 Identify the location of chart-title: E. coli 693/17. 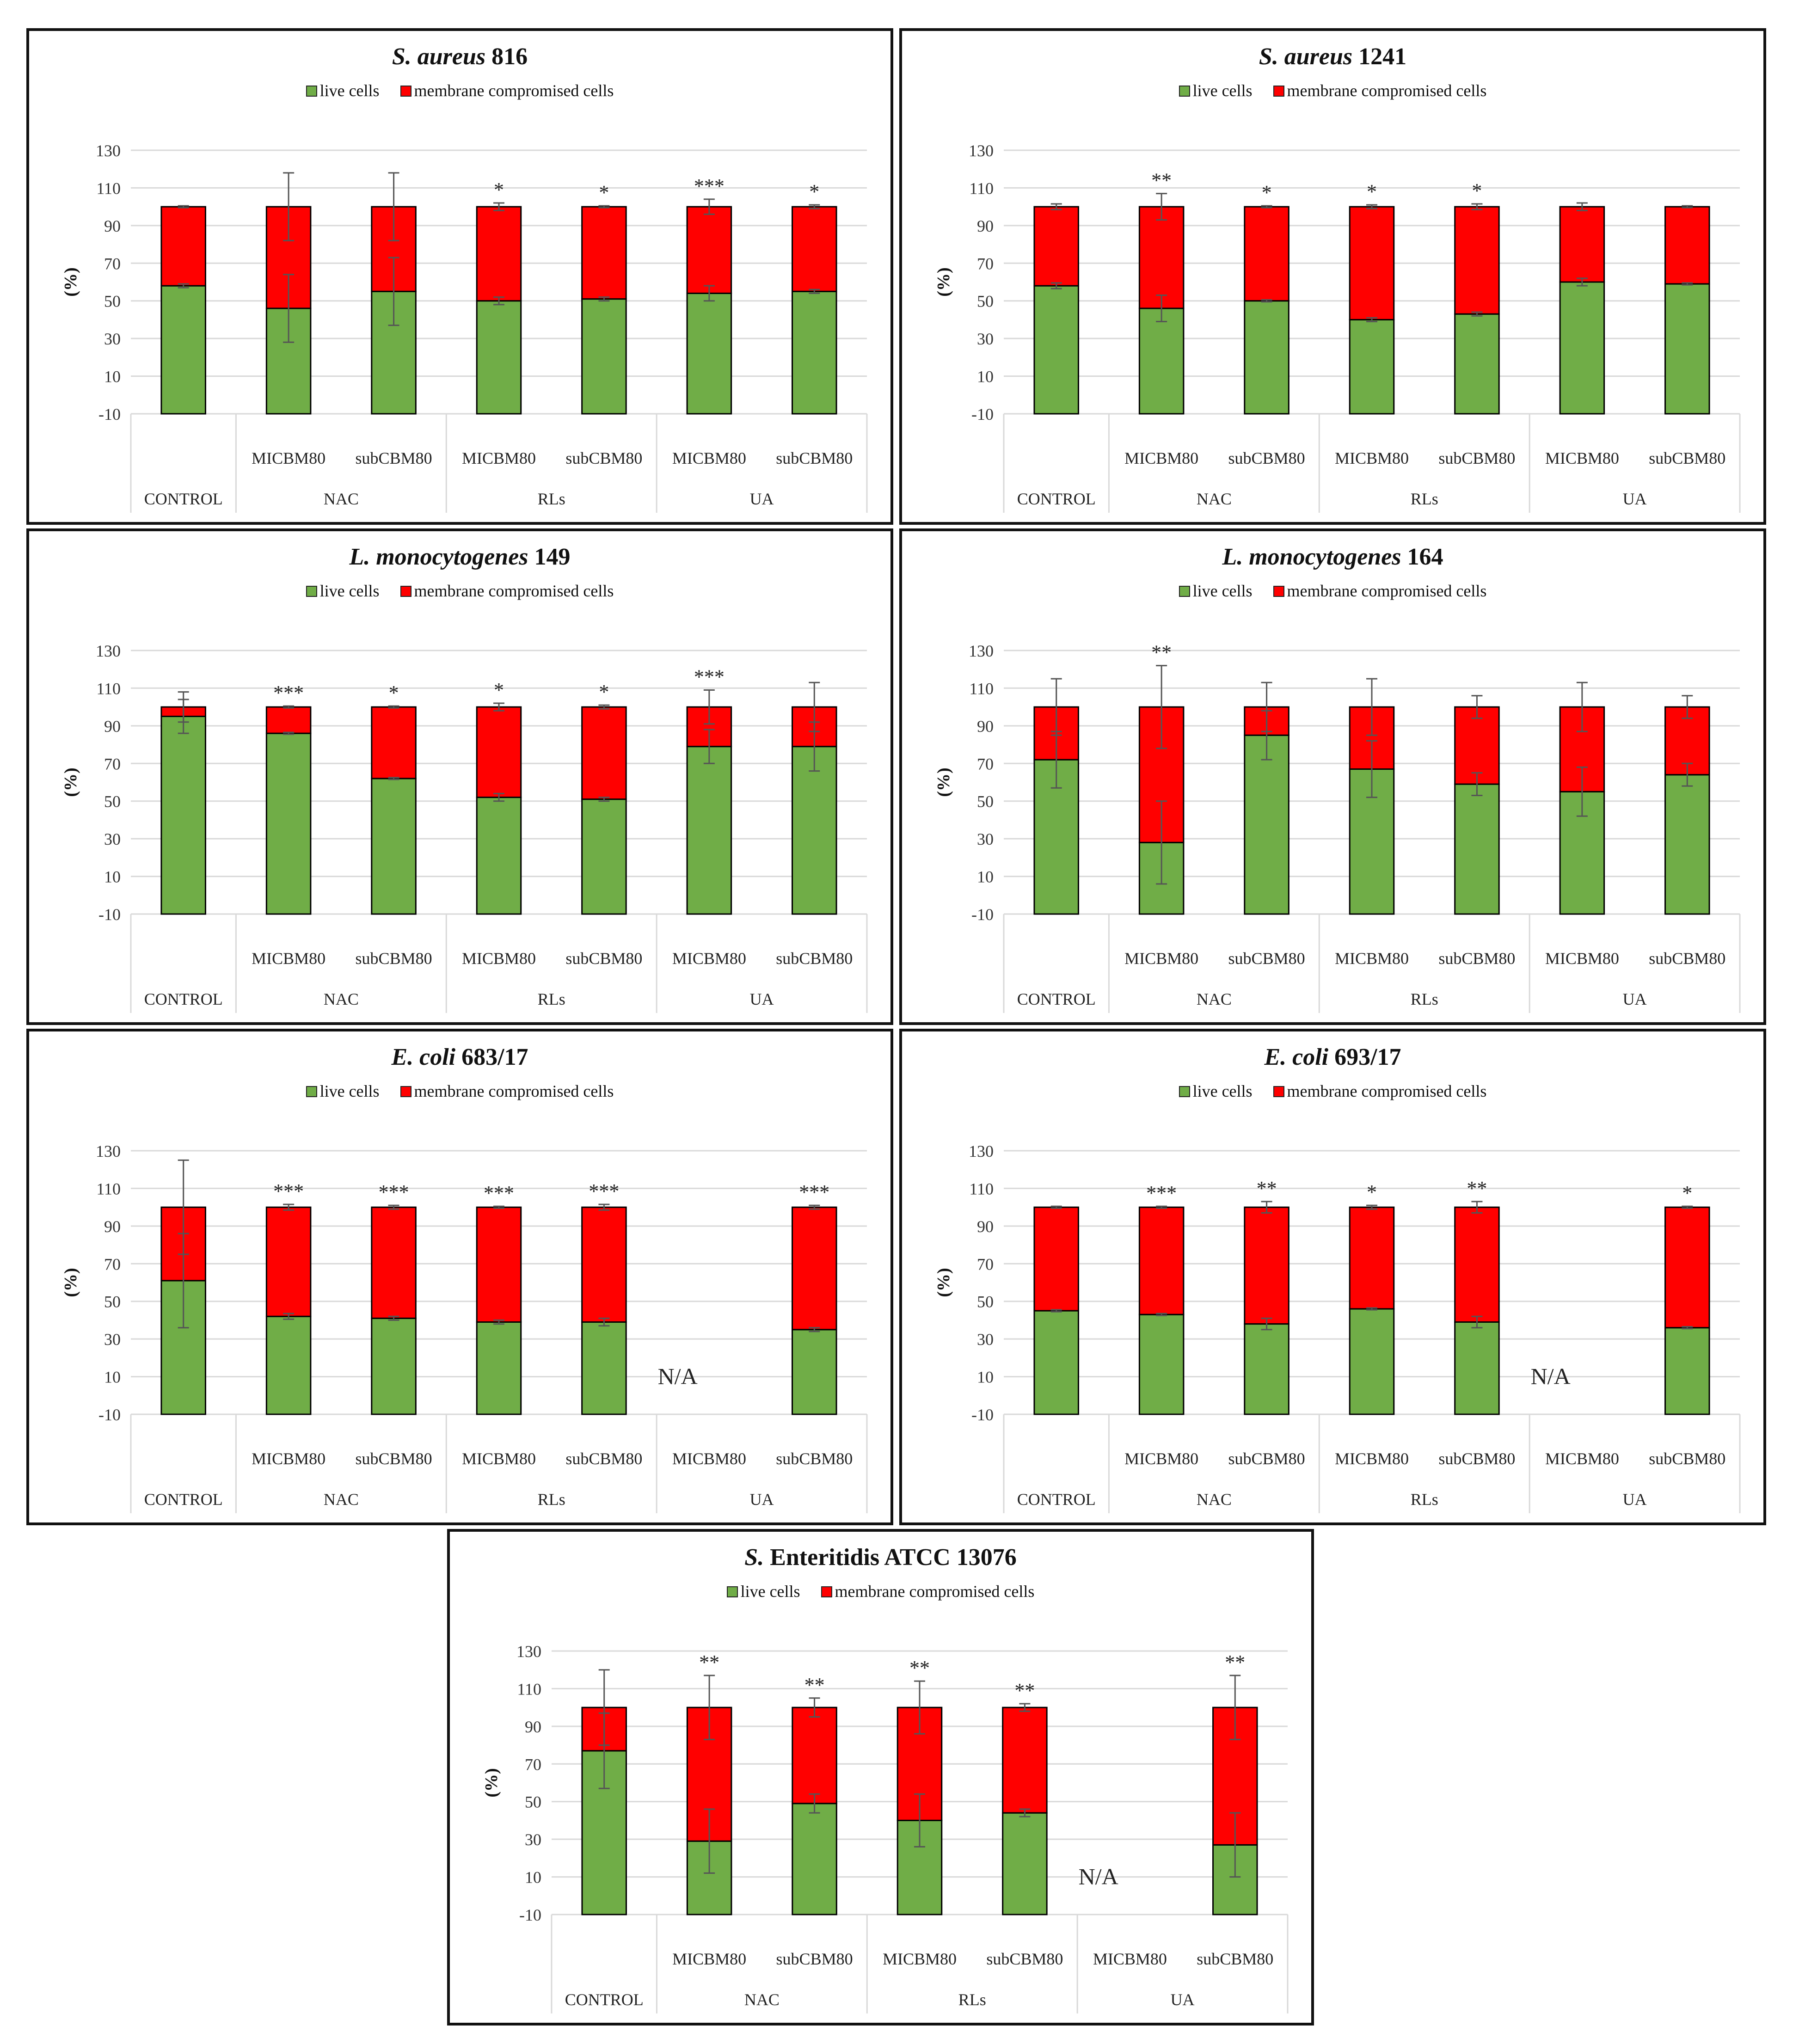
(1332, 1057).